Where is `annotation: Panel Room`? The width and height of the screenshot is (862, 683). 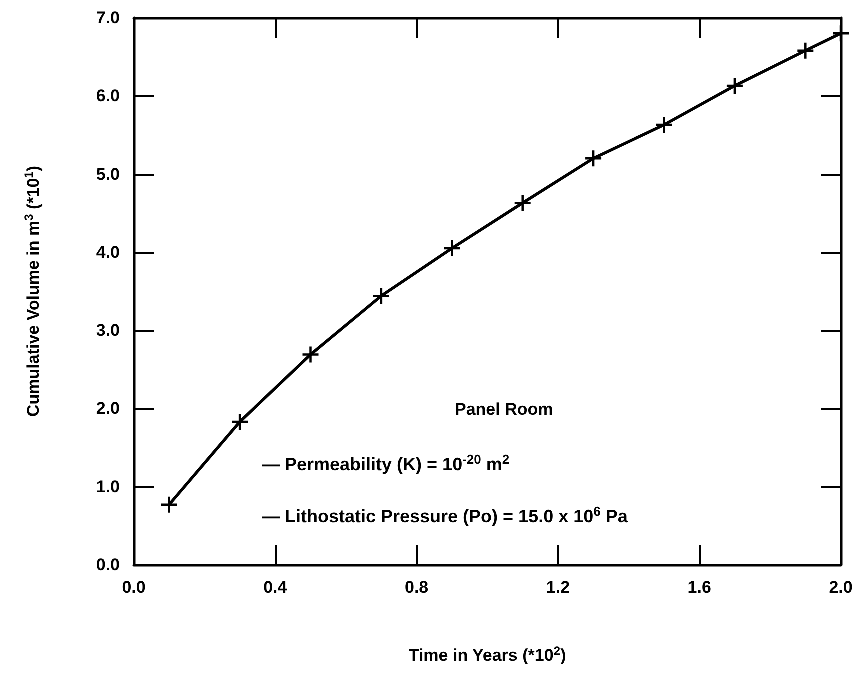 annotation: Panel Room is located at coordinates (504, 409).